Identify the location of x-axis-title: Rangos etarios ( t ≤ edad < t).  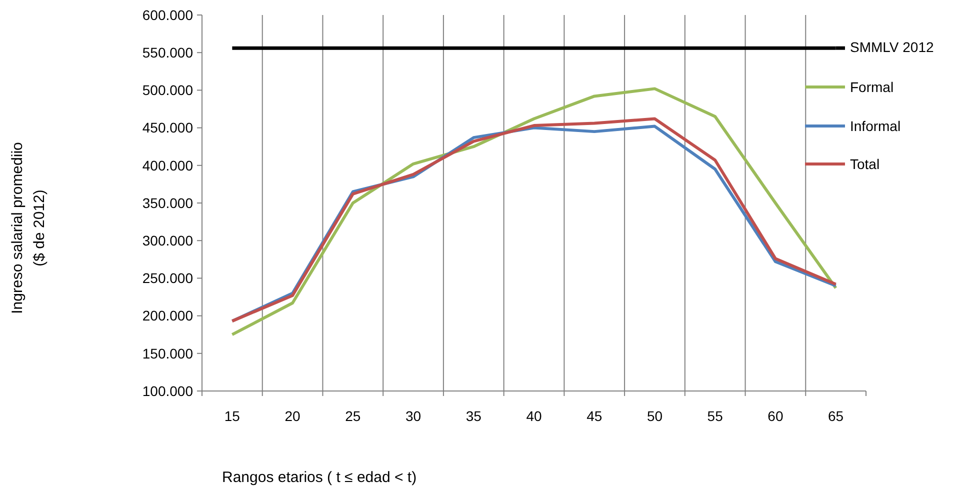
(319, 477).